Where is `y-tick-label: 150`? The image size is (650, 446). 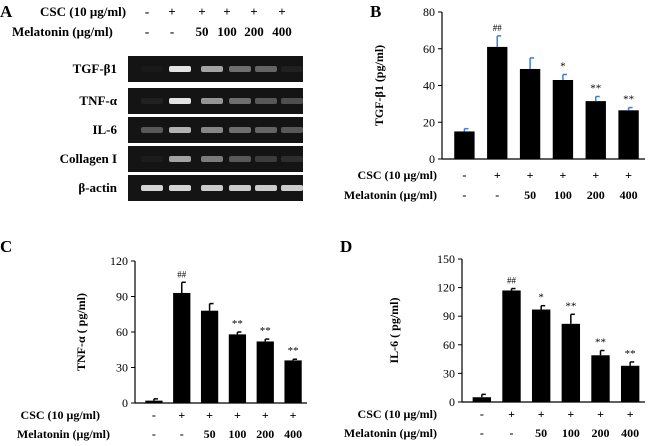
y-tick-label: 150 is located at coordinates (446, 259).